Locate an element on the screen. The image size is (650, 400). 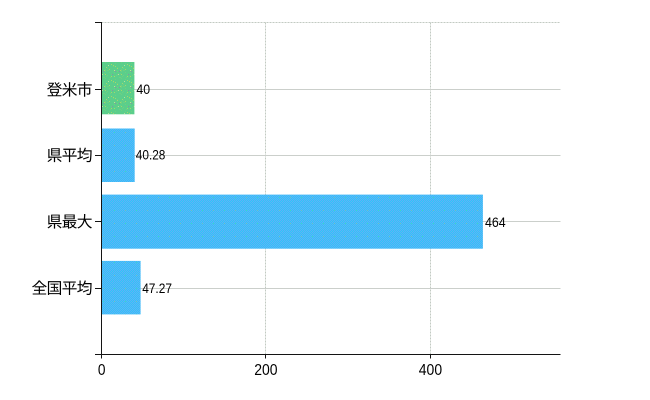
svg-text: 400 is located at coordinates (431, 370).